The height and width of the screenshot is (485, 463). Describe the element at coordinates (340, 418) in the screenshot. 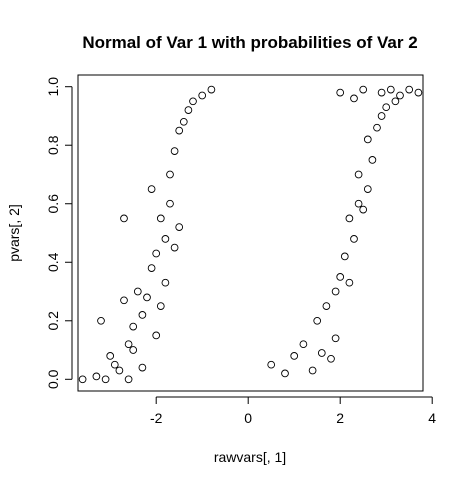

I see `x-tick-label: 2` at that location.